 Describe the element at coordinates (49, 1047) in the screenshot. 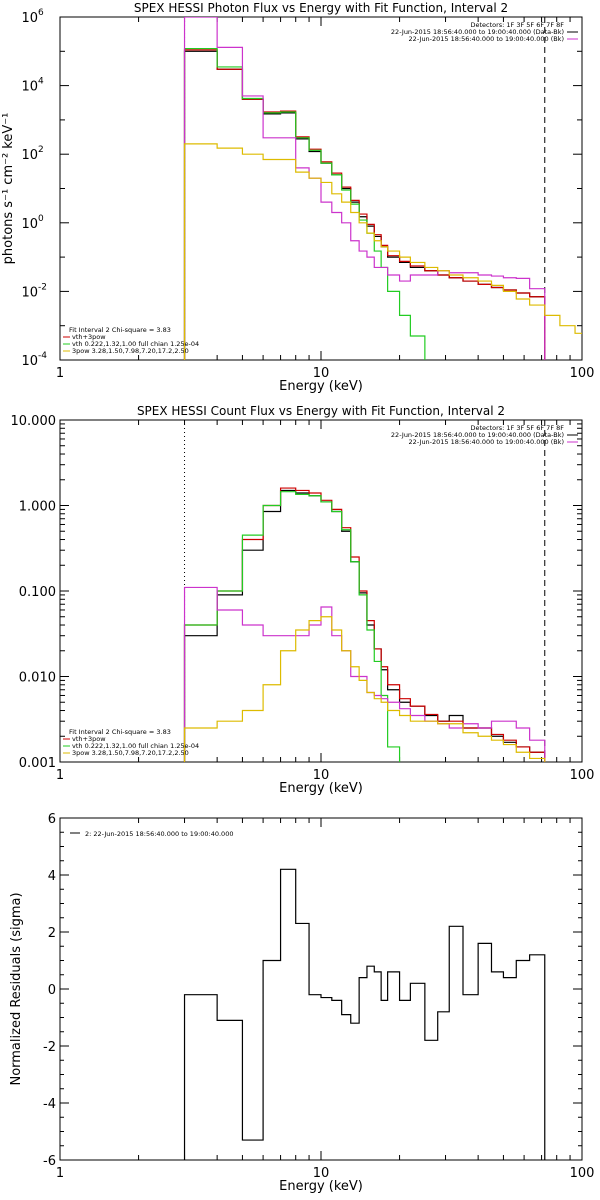

I see `y-tick-label: -2` at that location.